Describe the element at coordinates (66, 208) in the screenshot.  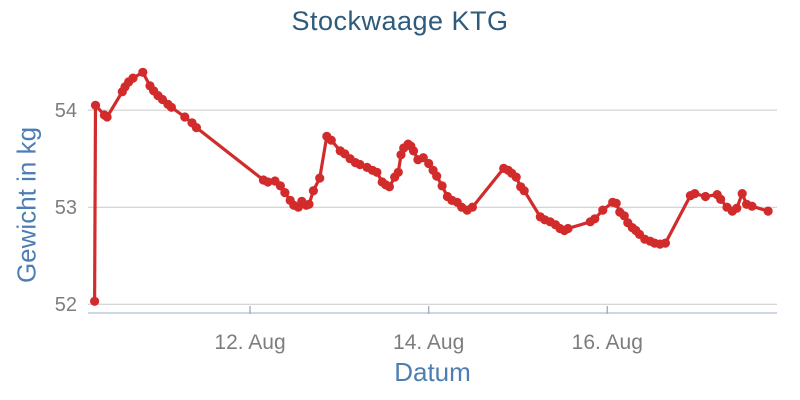
I see `y-tick-label-53: 53` at that location.